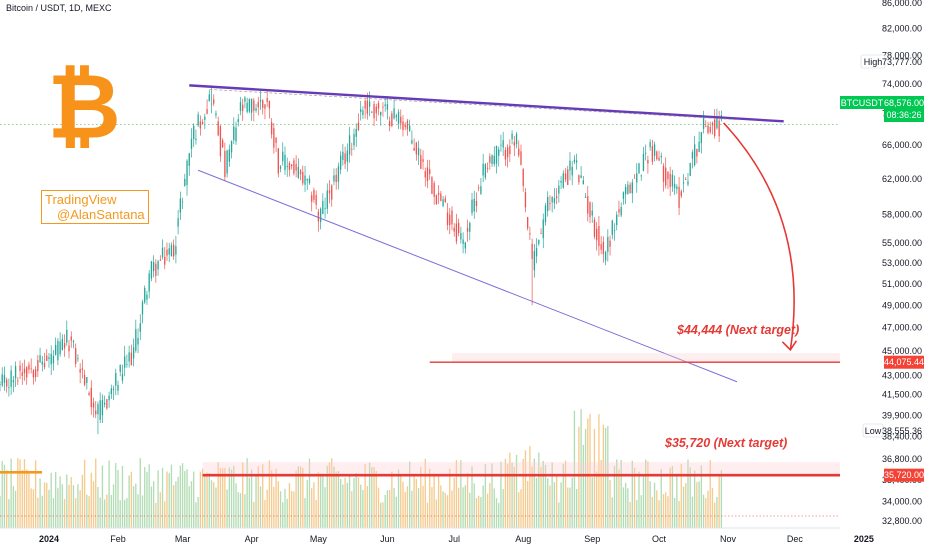 The height and width of the screenshot is (550, 932). I want to click on price-tick-label: 82,000.00, so click(902, 29).